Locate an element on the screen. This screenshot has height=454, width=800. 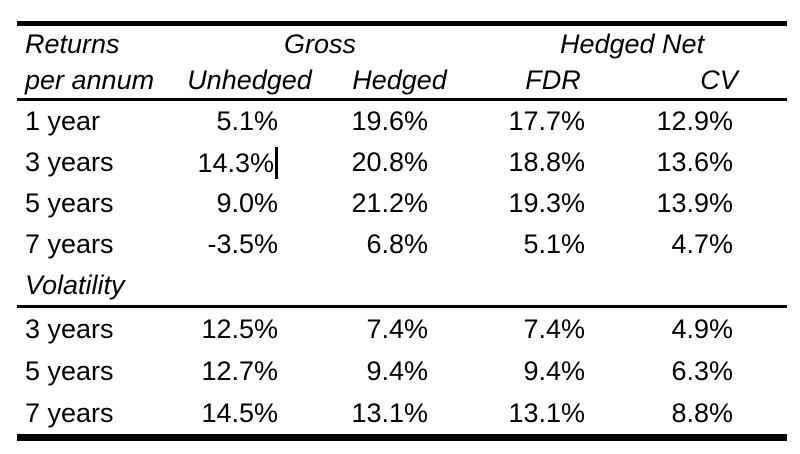
cell-value: 14.3% is located at coordinates (235, 162).